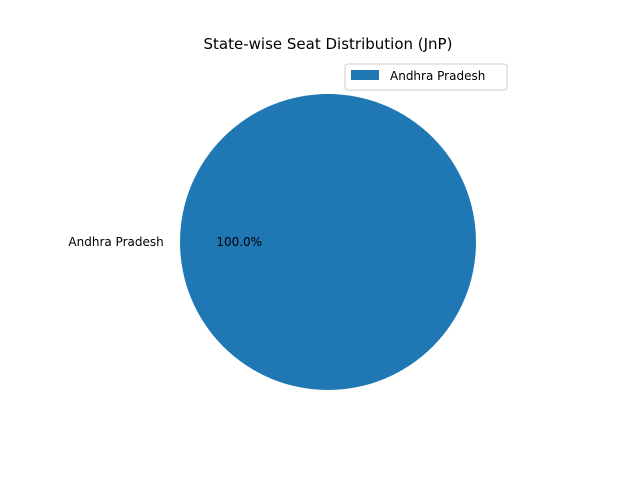 The width and height of the screenshot is (640, 480). I want to click on chart-title: State-wise Seat Distribution (JnP), so click(328, 44).